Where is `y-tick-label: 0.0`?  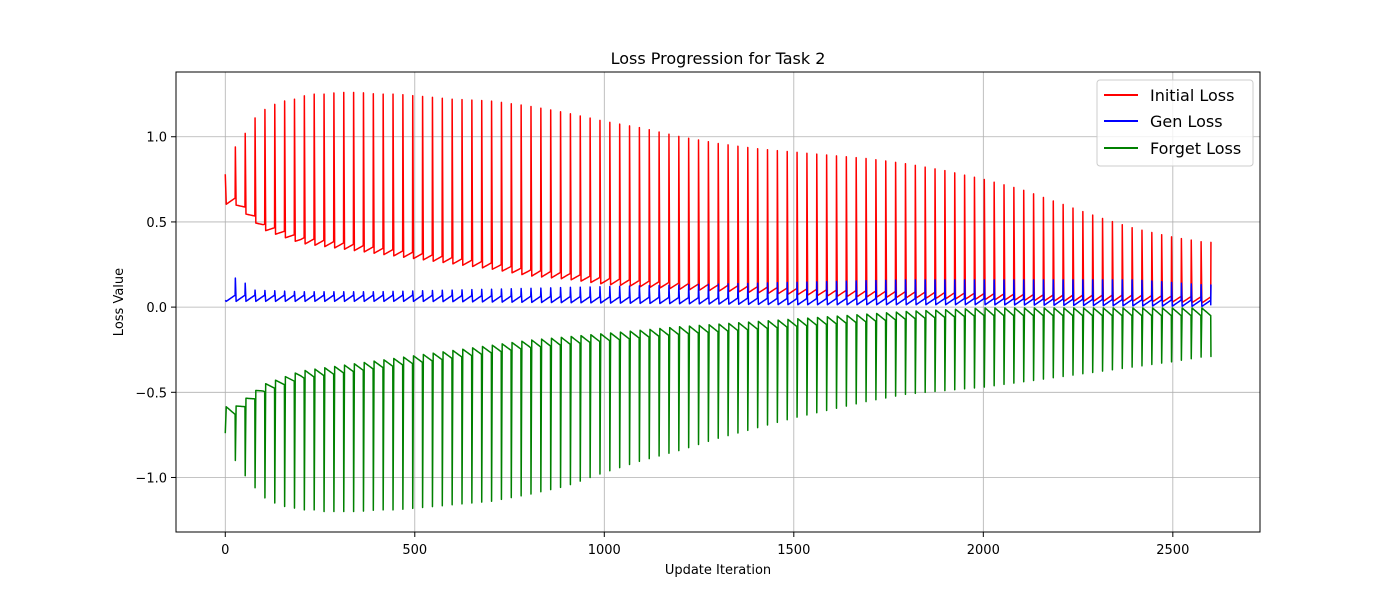 y-tick-label: 0.0 is located at coordinates (156, 308).